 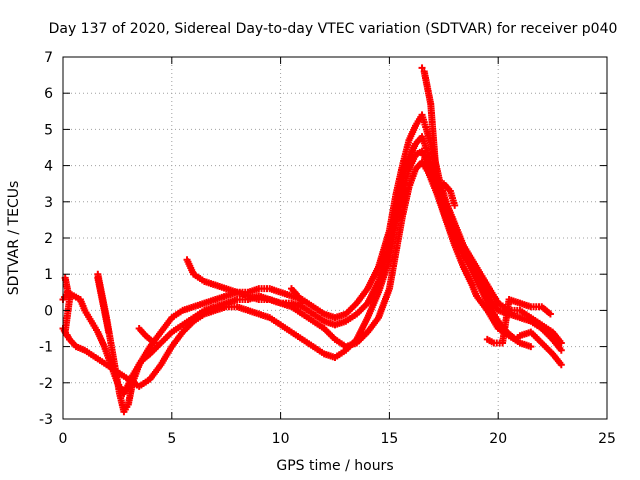 I want to click on y-tick-label: 7, so click(x=48, y=58).